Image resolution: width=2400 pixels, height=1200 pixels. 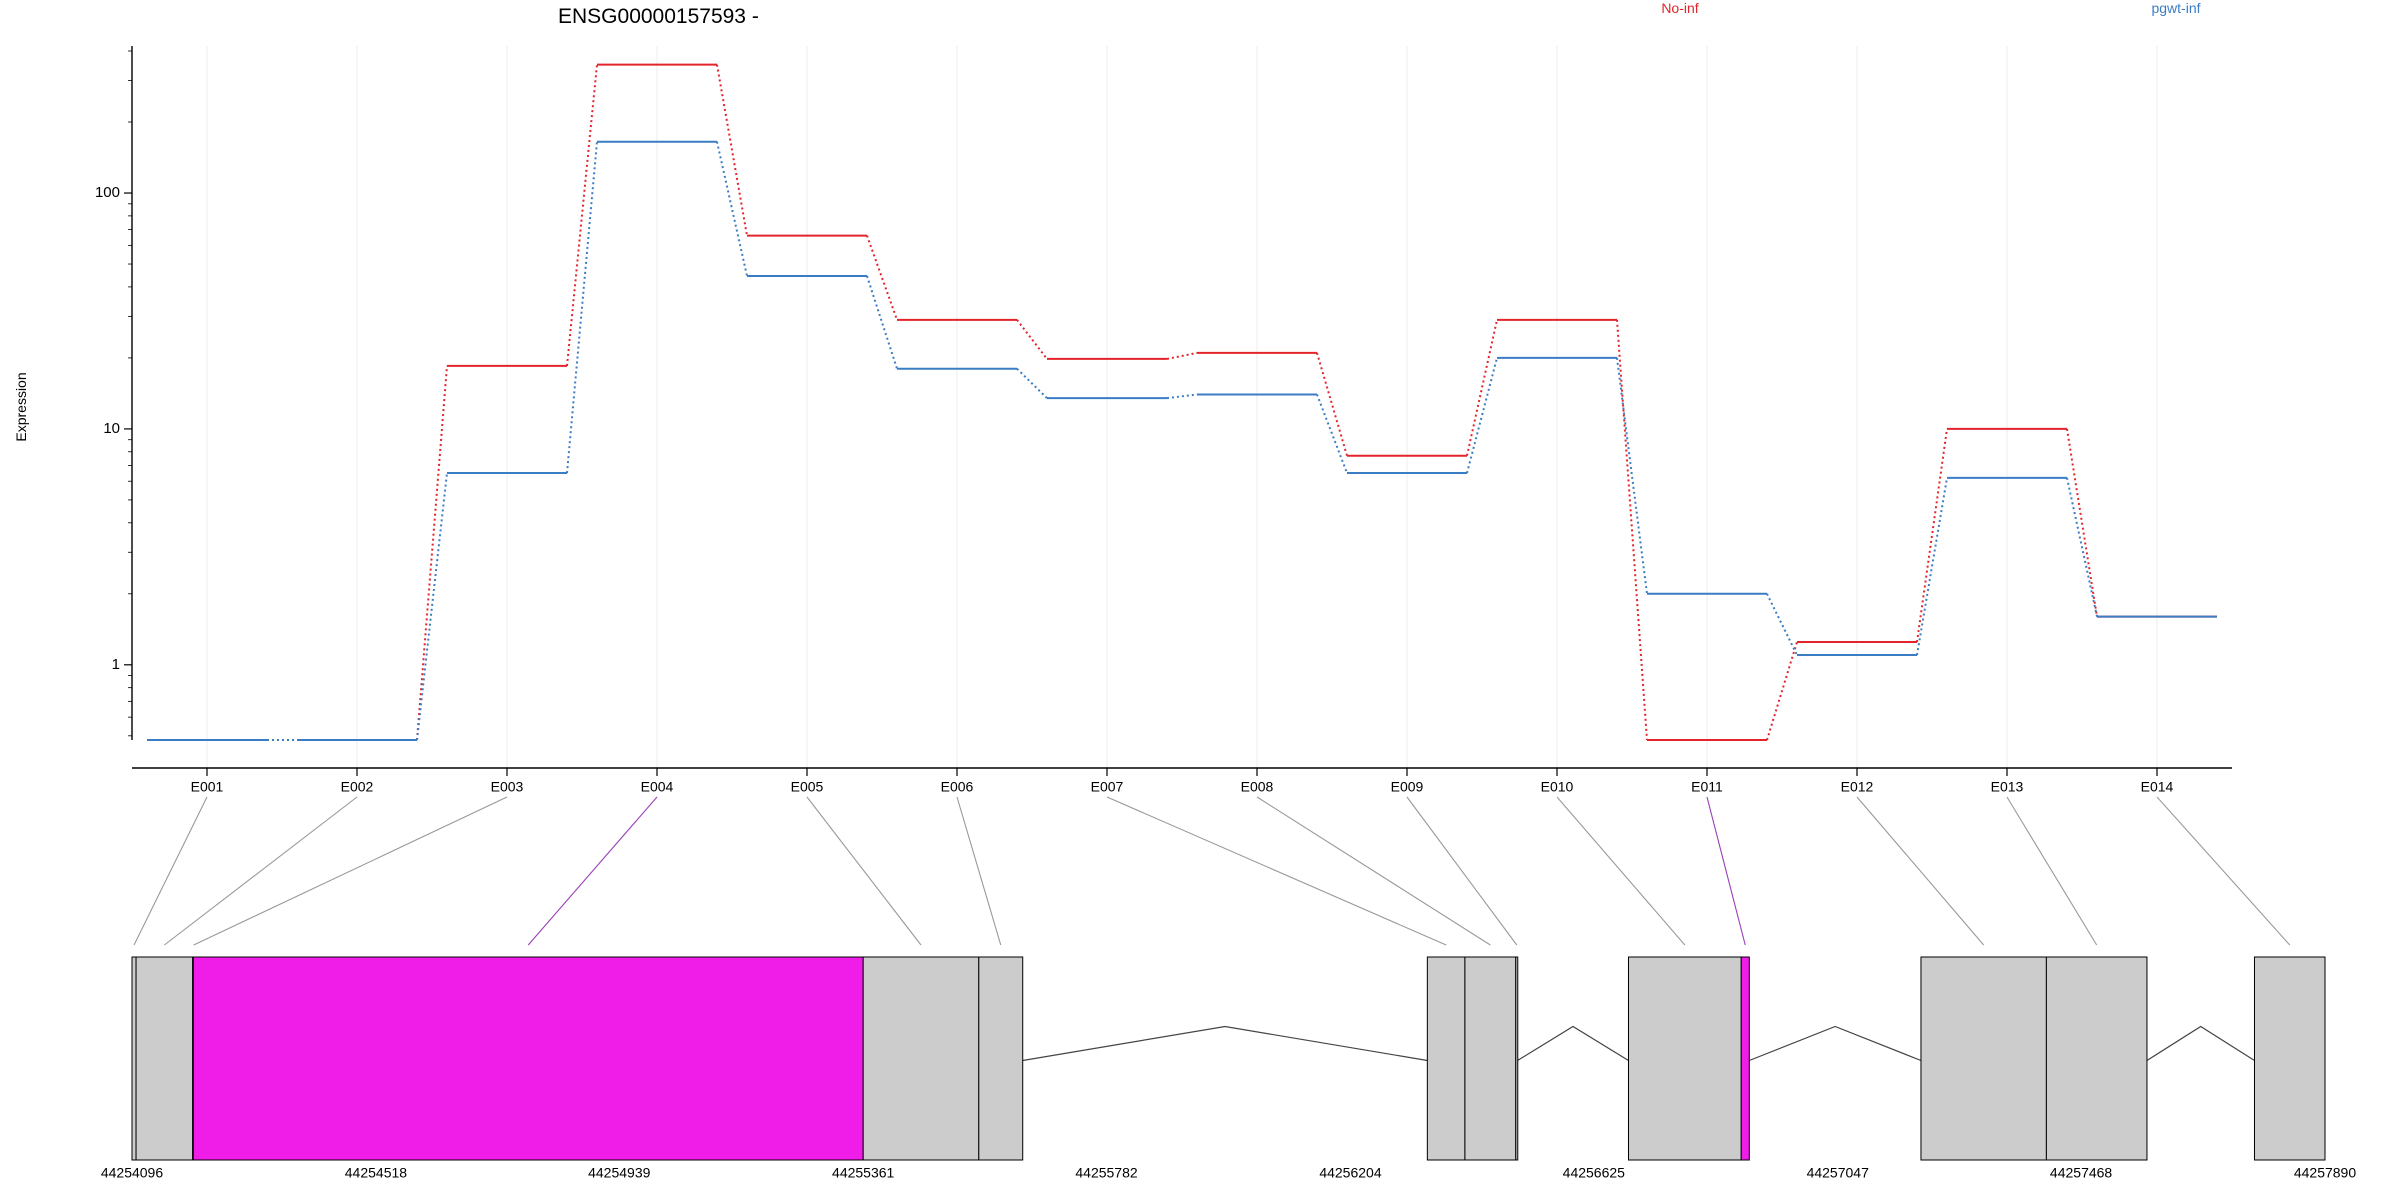 I want to click on x-tick-label-e008: E008, so click(x=1257, y=787).